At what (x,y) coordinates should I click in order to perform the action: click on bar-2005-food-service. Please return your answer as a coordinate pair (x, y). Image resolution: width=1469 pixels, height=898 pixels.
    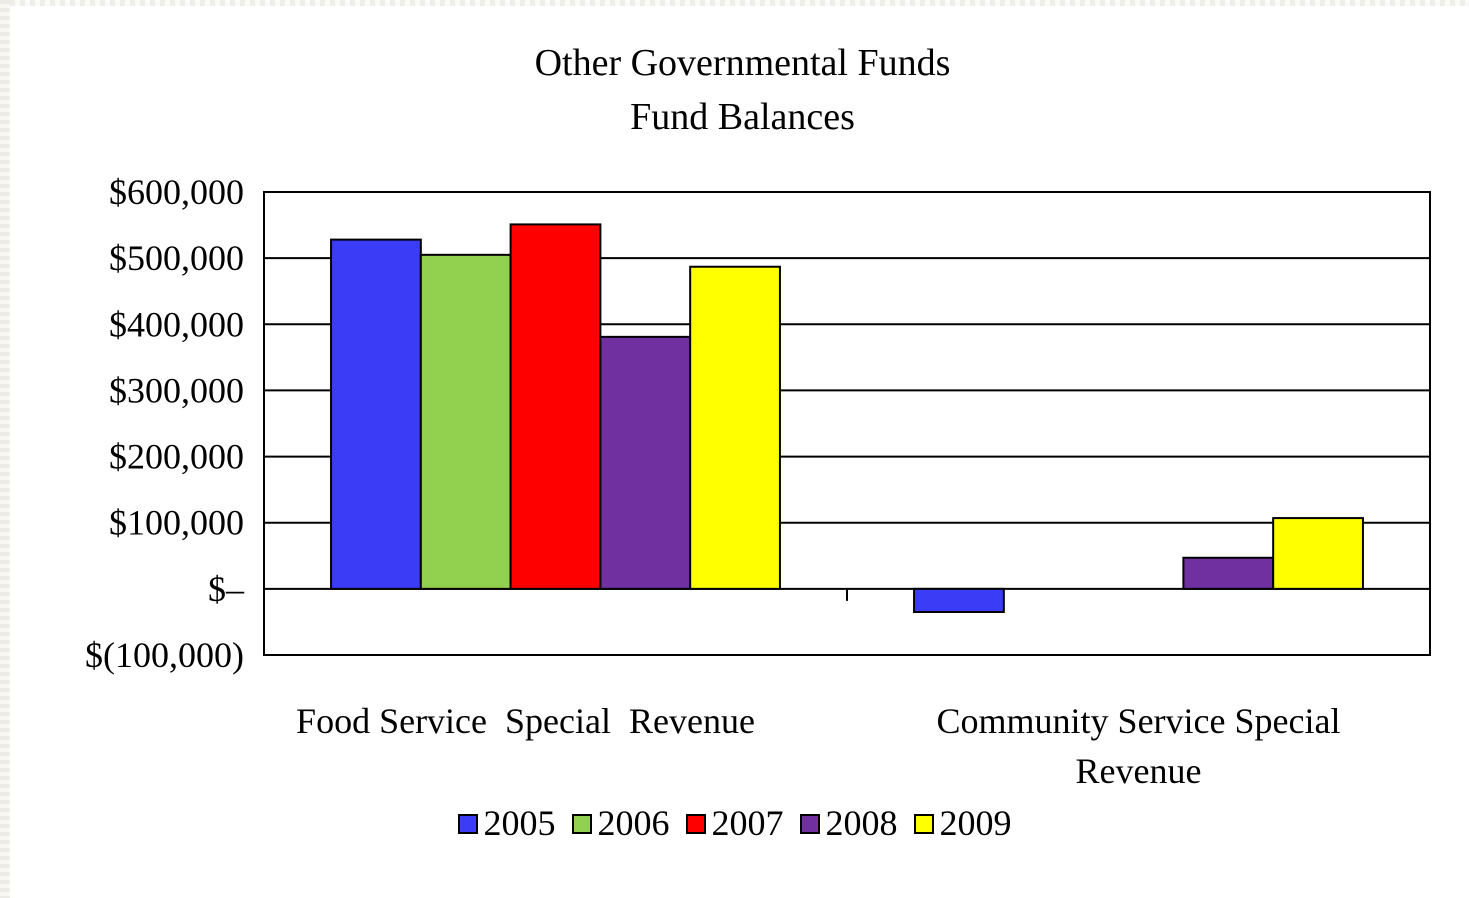
    Looking at the image, I should click on (376, 414).